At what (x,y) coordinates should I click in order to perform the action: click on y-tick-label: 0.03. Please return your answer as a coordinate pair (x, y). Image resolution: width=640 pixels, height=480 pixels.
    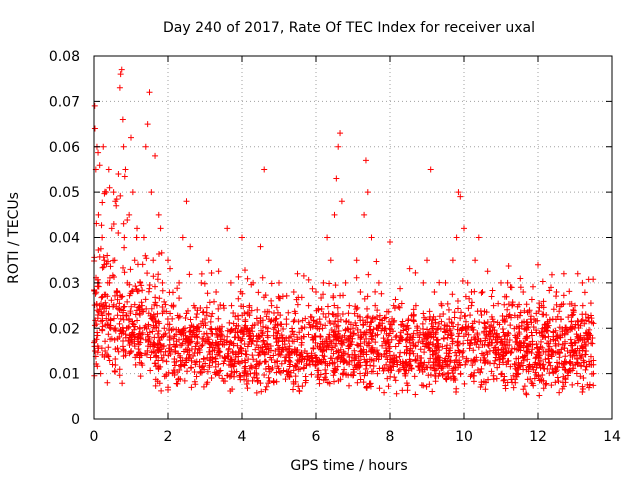
    Looking at the image, I should click on (64, 284).